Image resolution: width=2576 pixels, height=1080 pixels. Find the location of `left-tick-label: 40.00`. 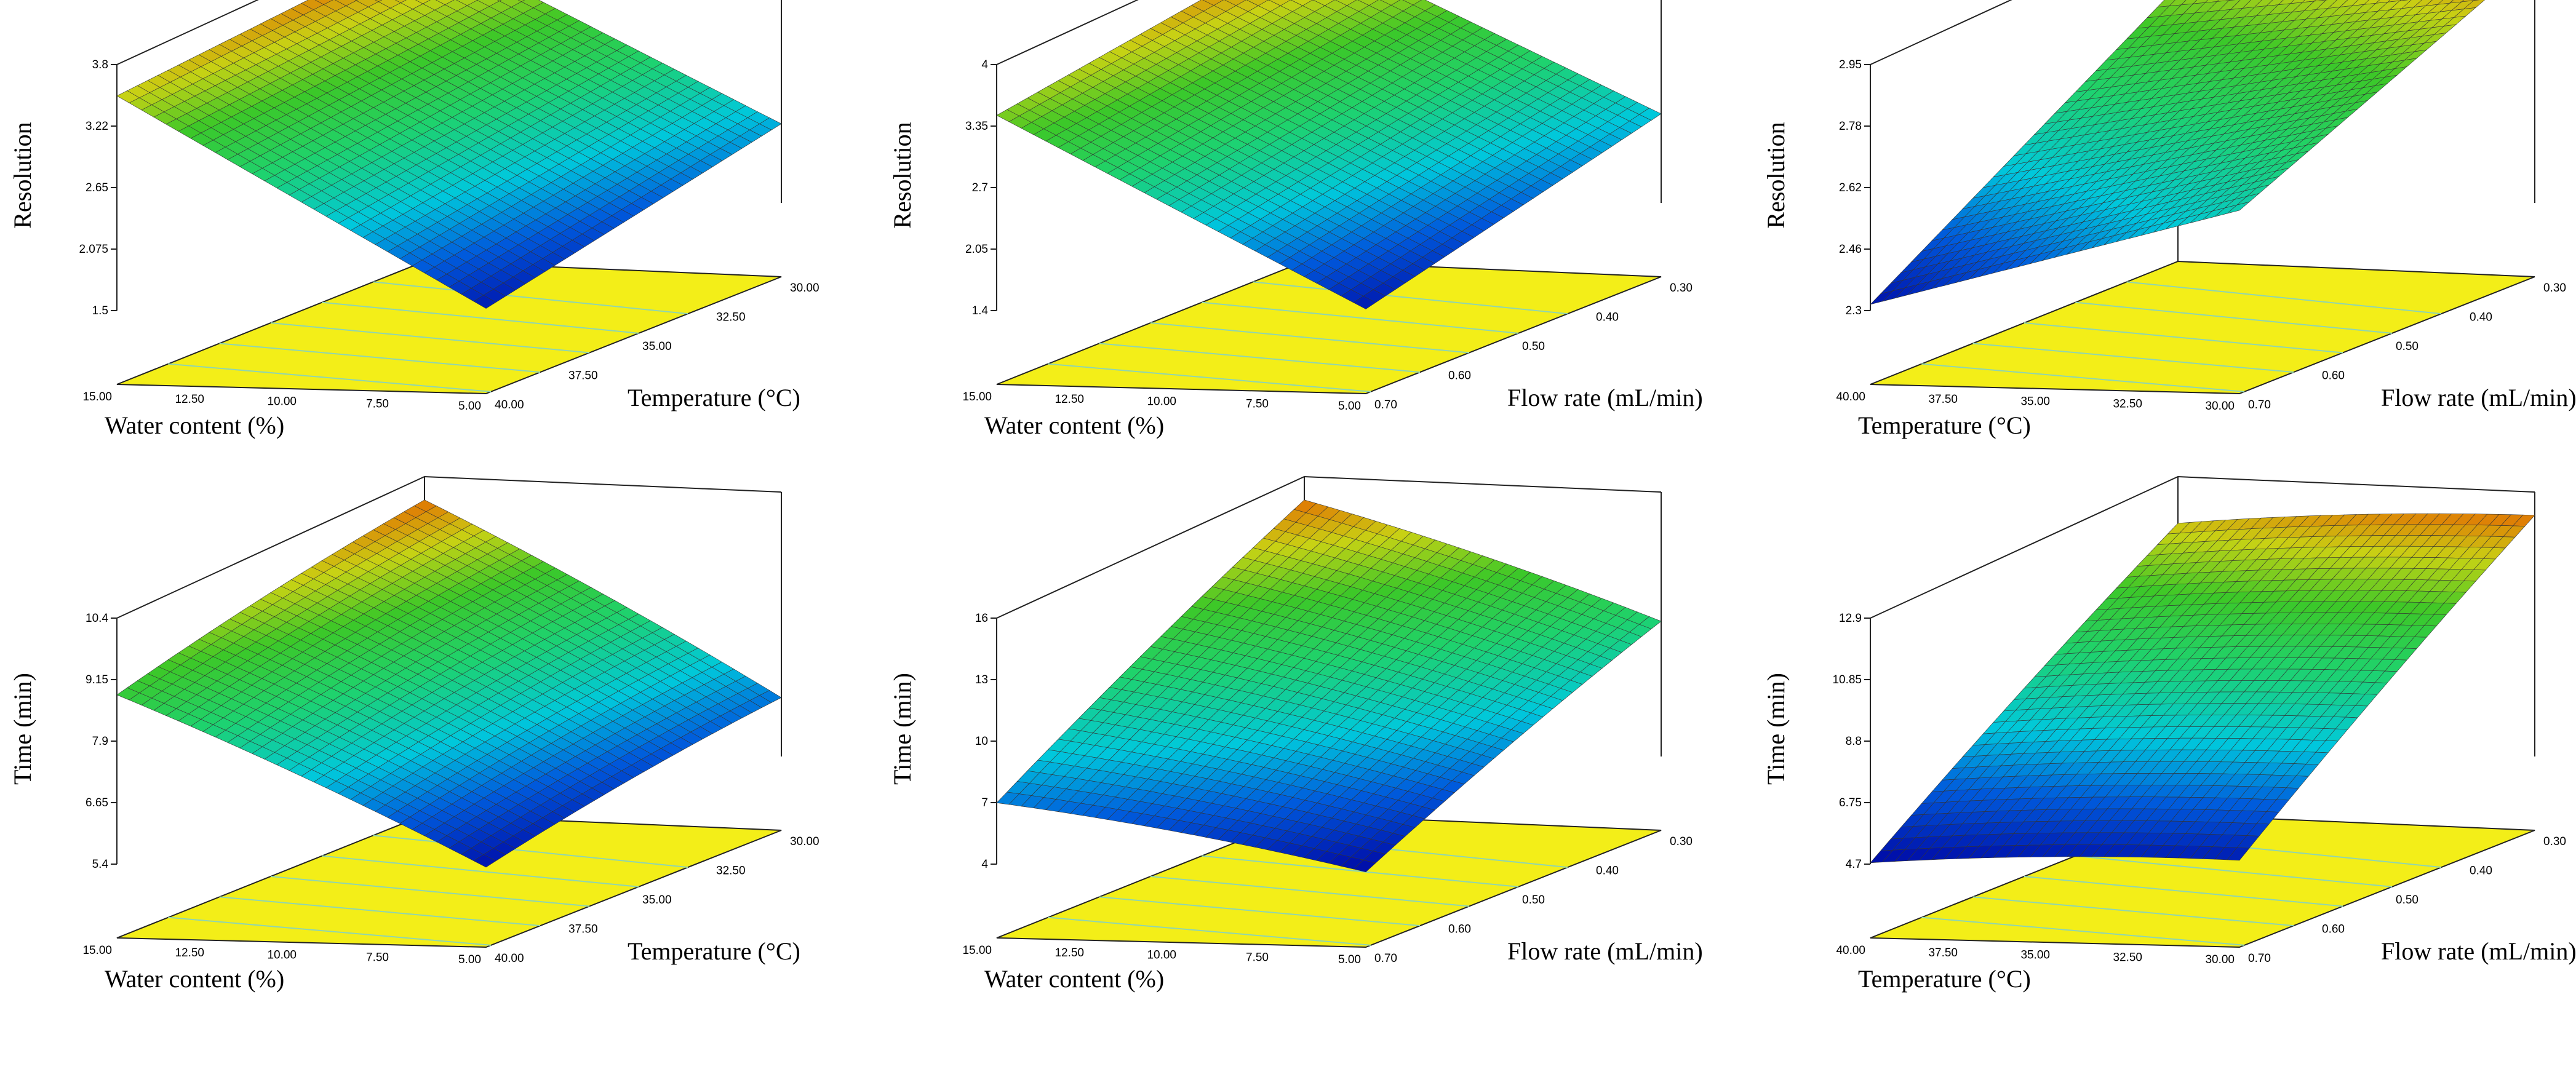

left-tick-label: 40.00 is located at coordinates (1850, 397).